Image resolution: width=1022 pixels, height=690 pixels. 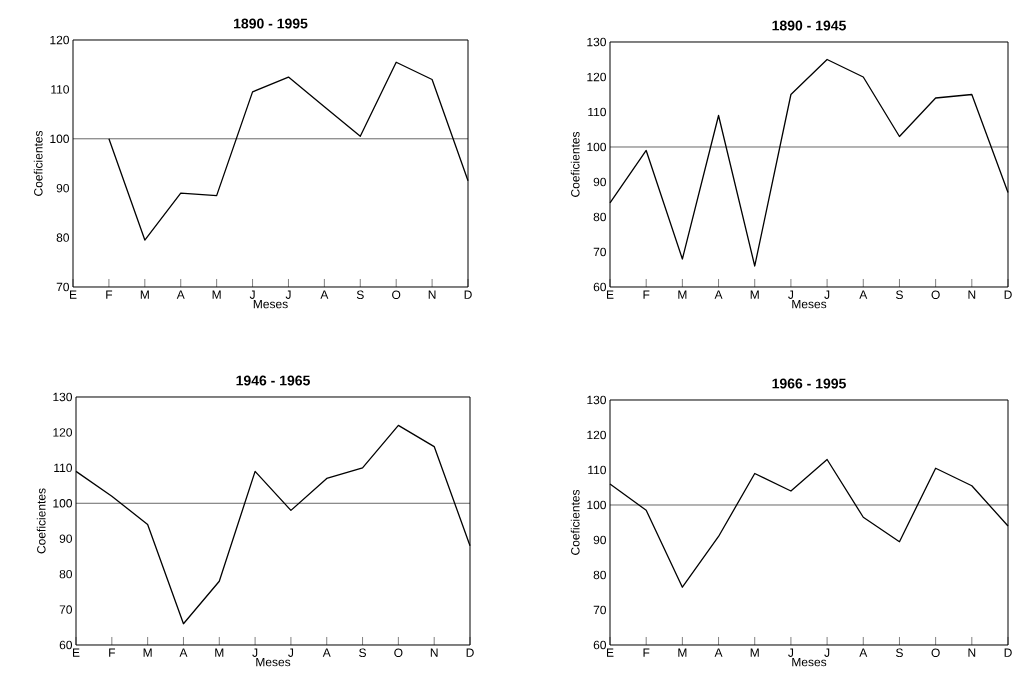 I want to click on chart-title: 1966 - 1995, so click(x=809, y=383).